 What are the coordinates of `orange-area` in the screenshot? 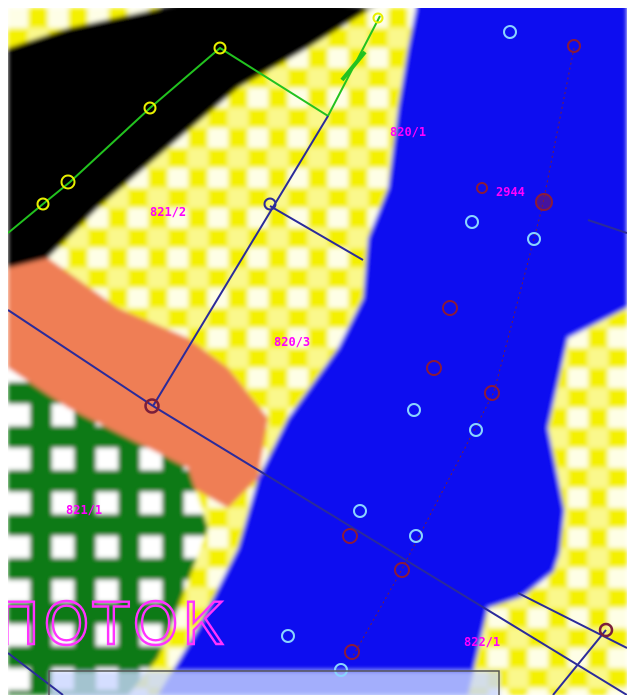 It's located at (138, 383).